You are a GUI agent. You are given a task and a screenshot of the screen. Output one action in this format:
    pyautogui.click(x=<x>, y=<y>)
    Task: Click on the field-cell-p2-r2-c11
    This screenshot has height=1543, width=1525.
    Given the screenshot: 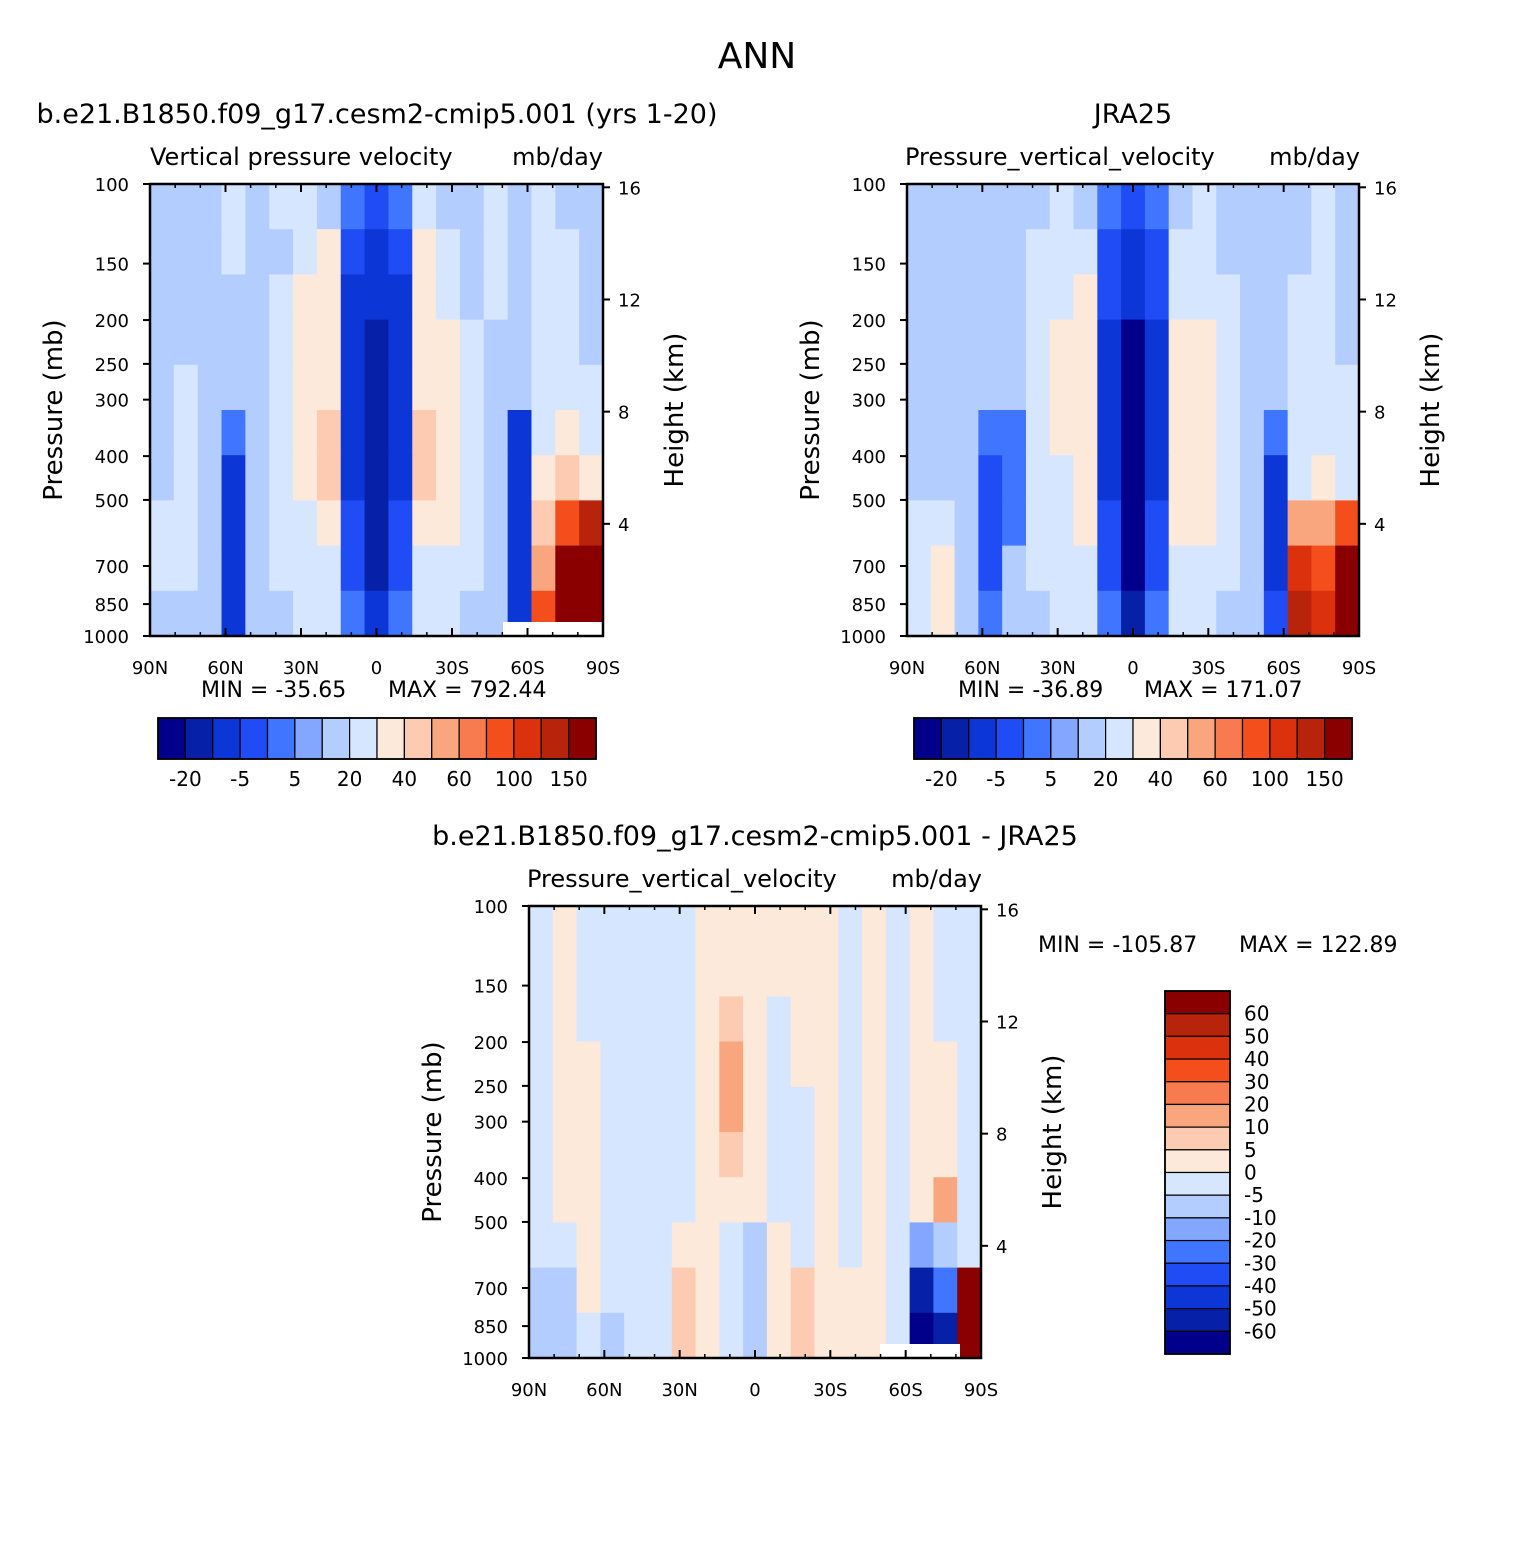 What is the action you would take?
    pyautogui.click(x=803, y=1019)
    